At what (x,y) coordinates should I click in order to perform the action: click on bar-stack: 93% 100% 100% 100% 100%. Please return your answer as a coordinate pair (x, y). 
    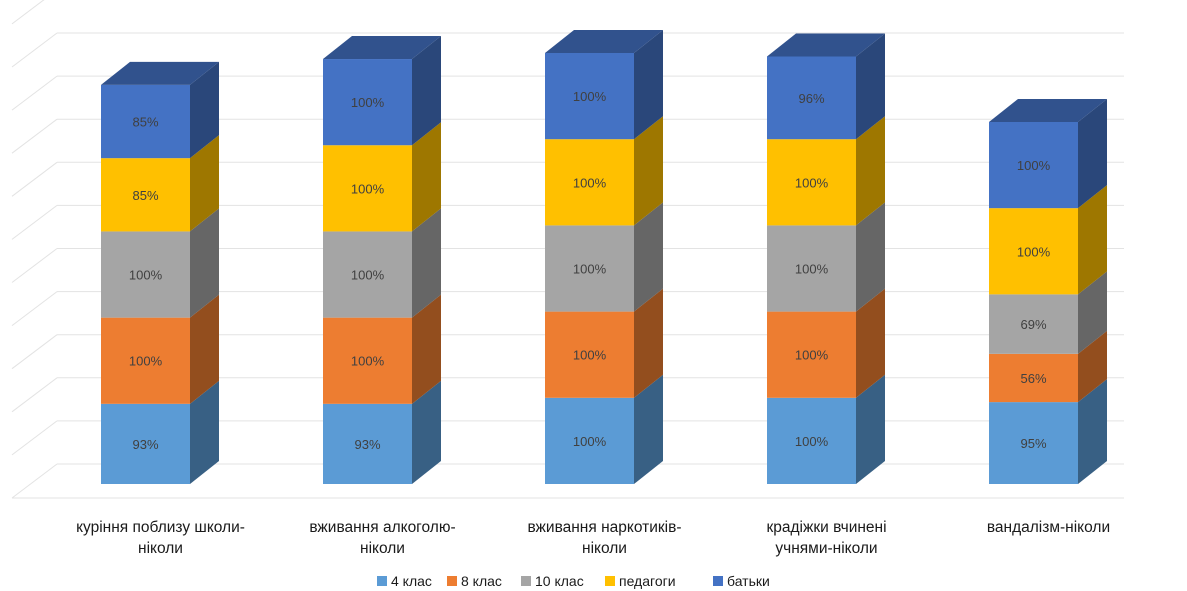
    Looking at the image, I should click on (382, 260).